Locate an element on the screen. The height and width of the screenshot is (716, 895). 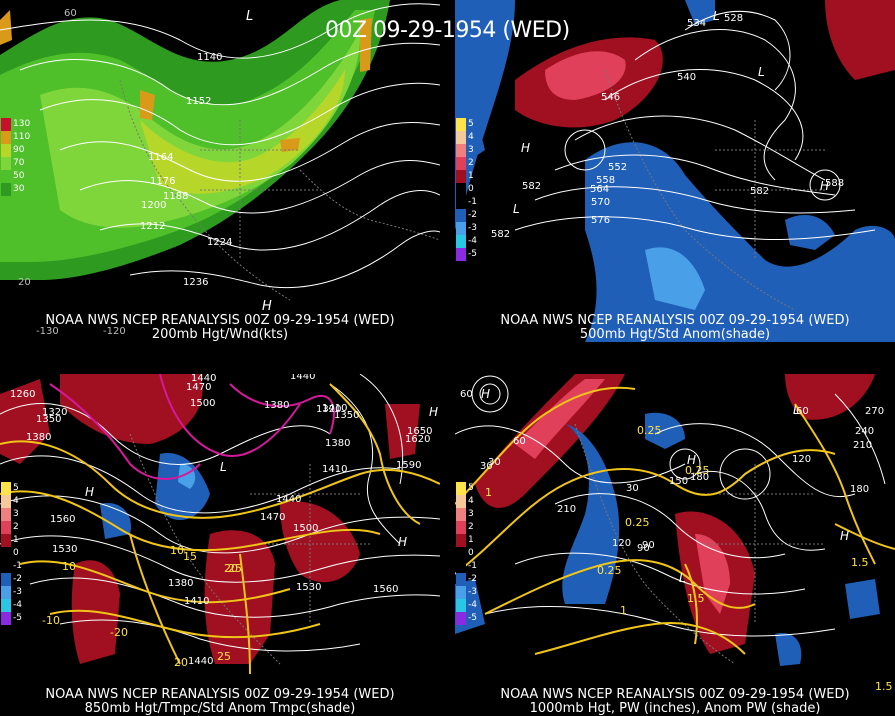
legend-850mb: 5 4 3 2 1 0 -1 -2 -3 -4 -5 is located at coordinates (11, 553).